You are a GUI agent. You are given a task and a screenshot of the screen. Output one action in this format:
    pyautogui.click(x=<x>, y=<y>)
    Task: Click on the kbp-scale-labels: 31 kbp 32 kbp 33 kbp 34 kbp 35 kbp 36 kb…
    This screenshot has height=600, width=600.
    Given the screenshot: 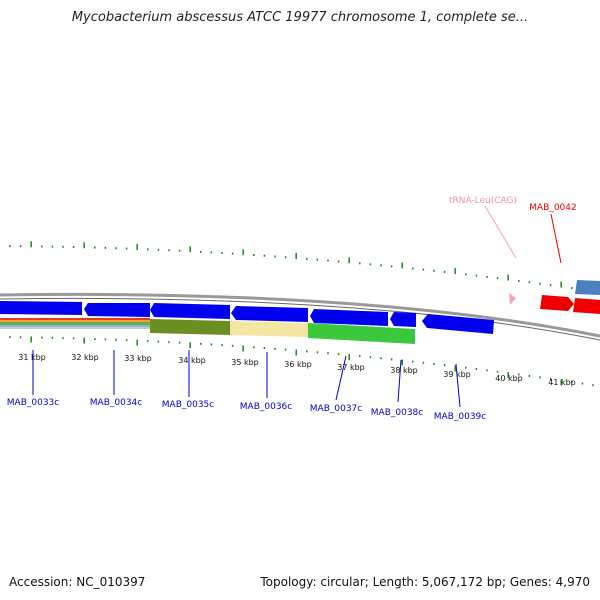 What is the action you would take?
    pyautogui.click(x=297, y=370)
    